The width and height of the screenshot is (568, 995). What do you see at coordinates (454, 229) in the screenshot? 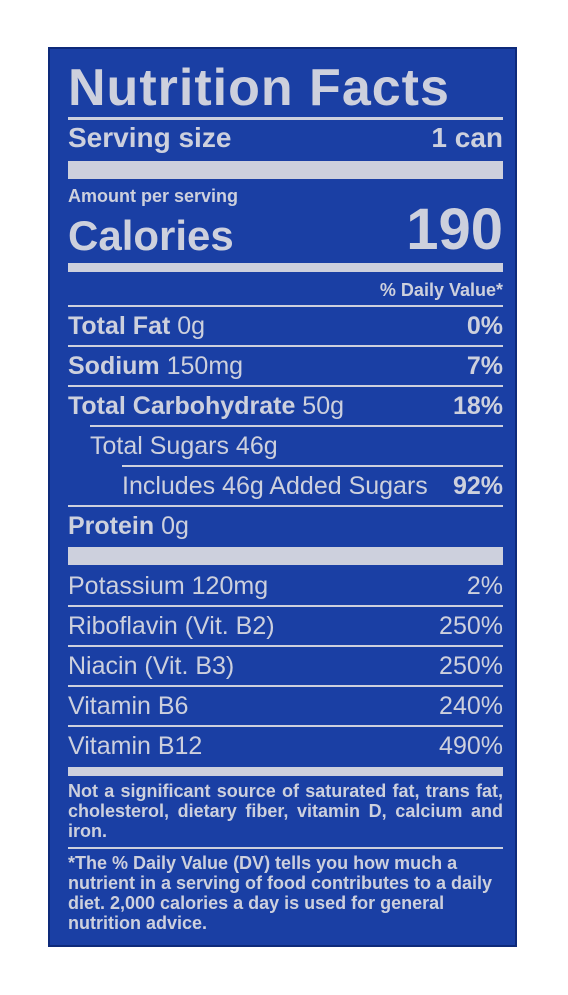
I see `calories-value: 190` at bounding box center [454, 229].